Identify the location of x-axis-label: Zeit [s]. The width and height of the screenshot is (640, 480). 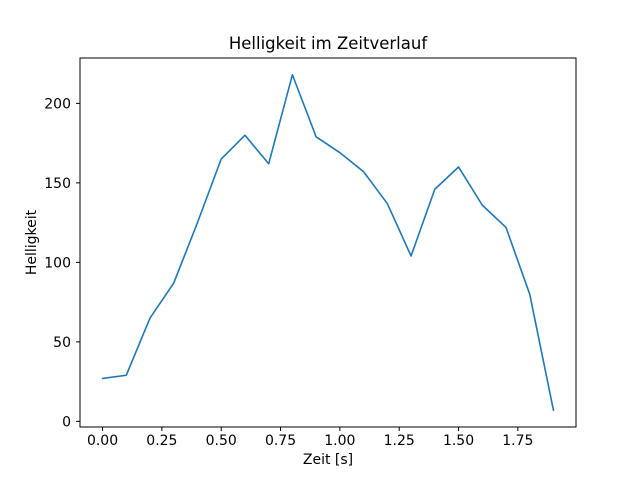
(328, 460).